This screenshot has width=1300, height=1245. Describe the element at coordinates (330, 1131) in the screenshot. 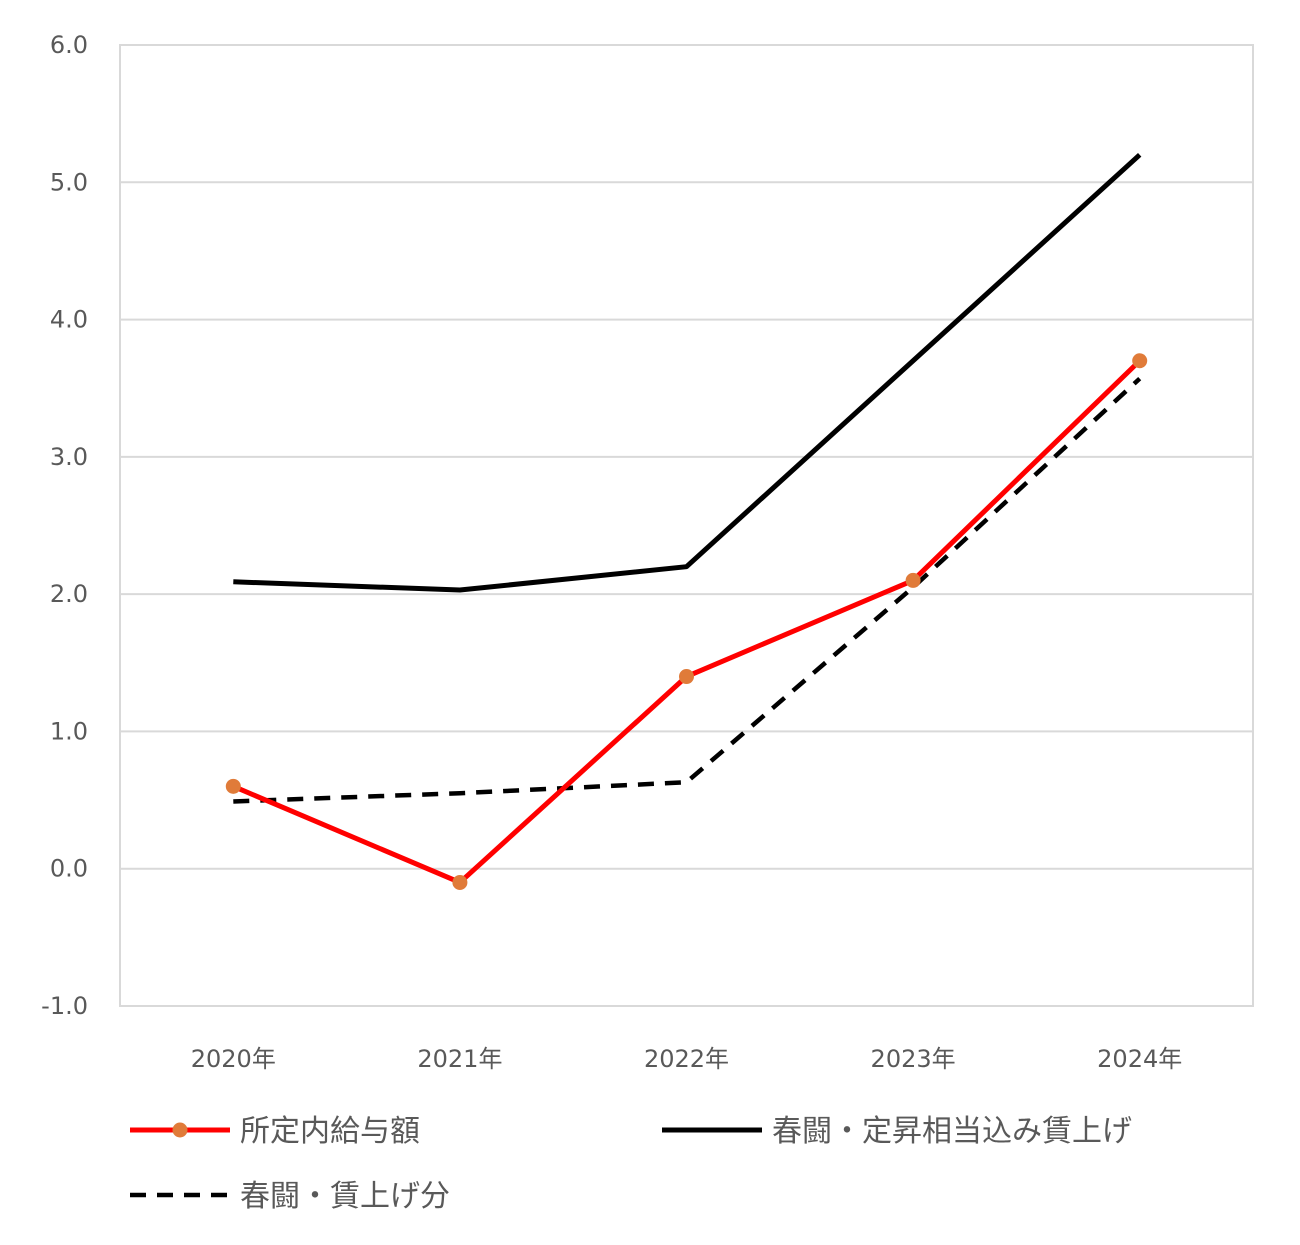

I see `legend-label: 所定内給与額` at that location.